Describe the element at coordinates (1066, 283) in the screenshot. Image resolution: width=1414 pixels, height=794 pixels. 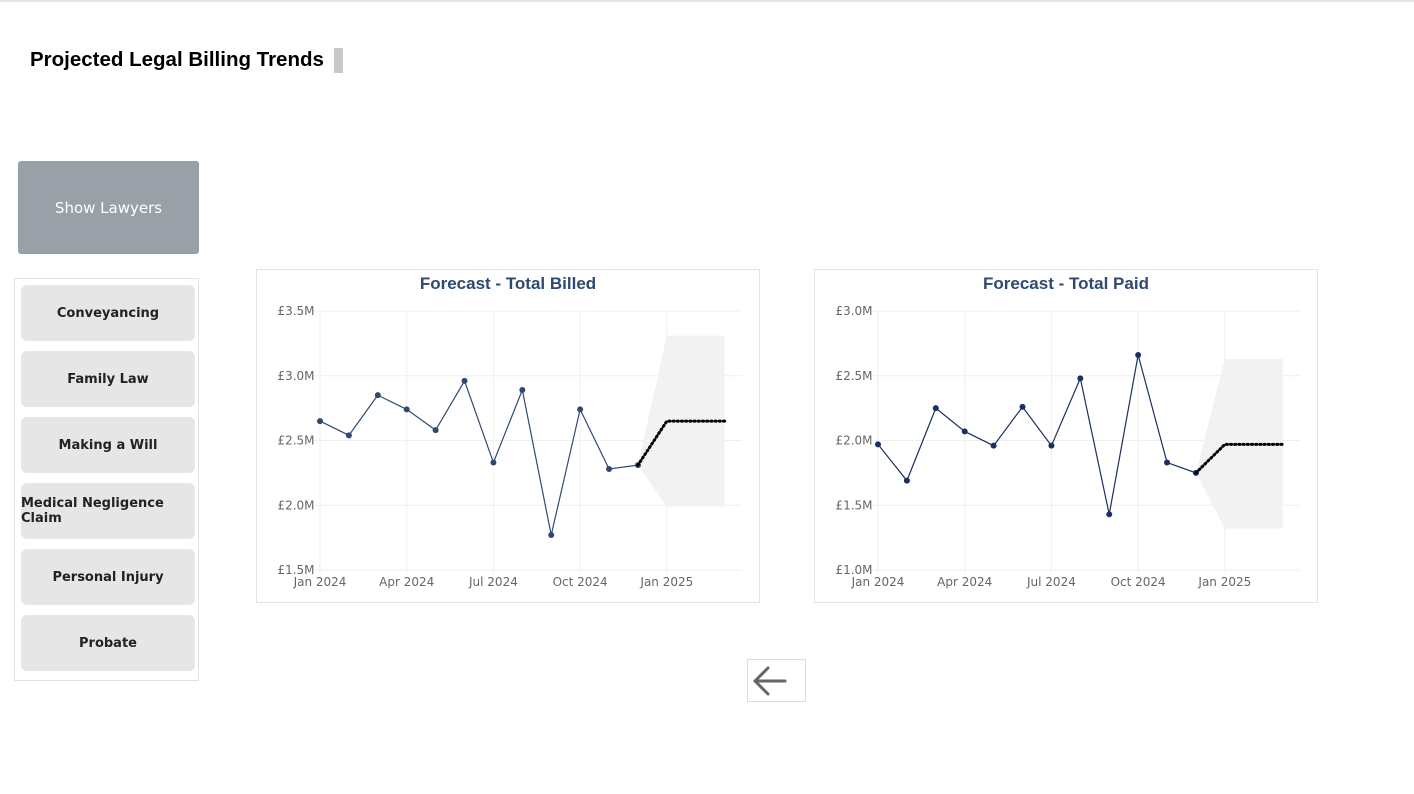
I see `chart-title: Forecast - Total Paid` at that location.